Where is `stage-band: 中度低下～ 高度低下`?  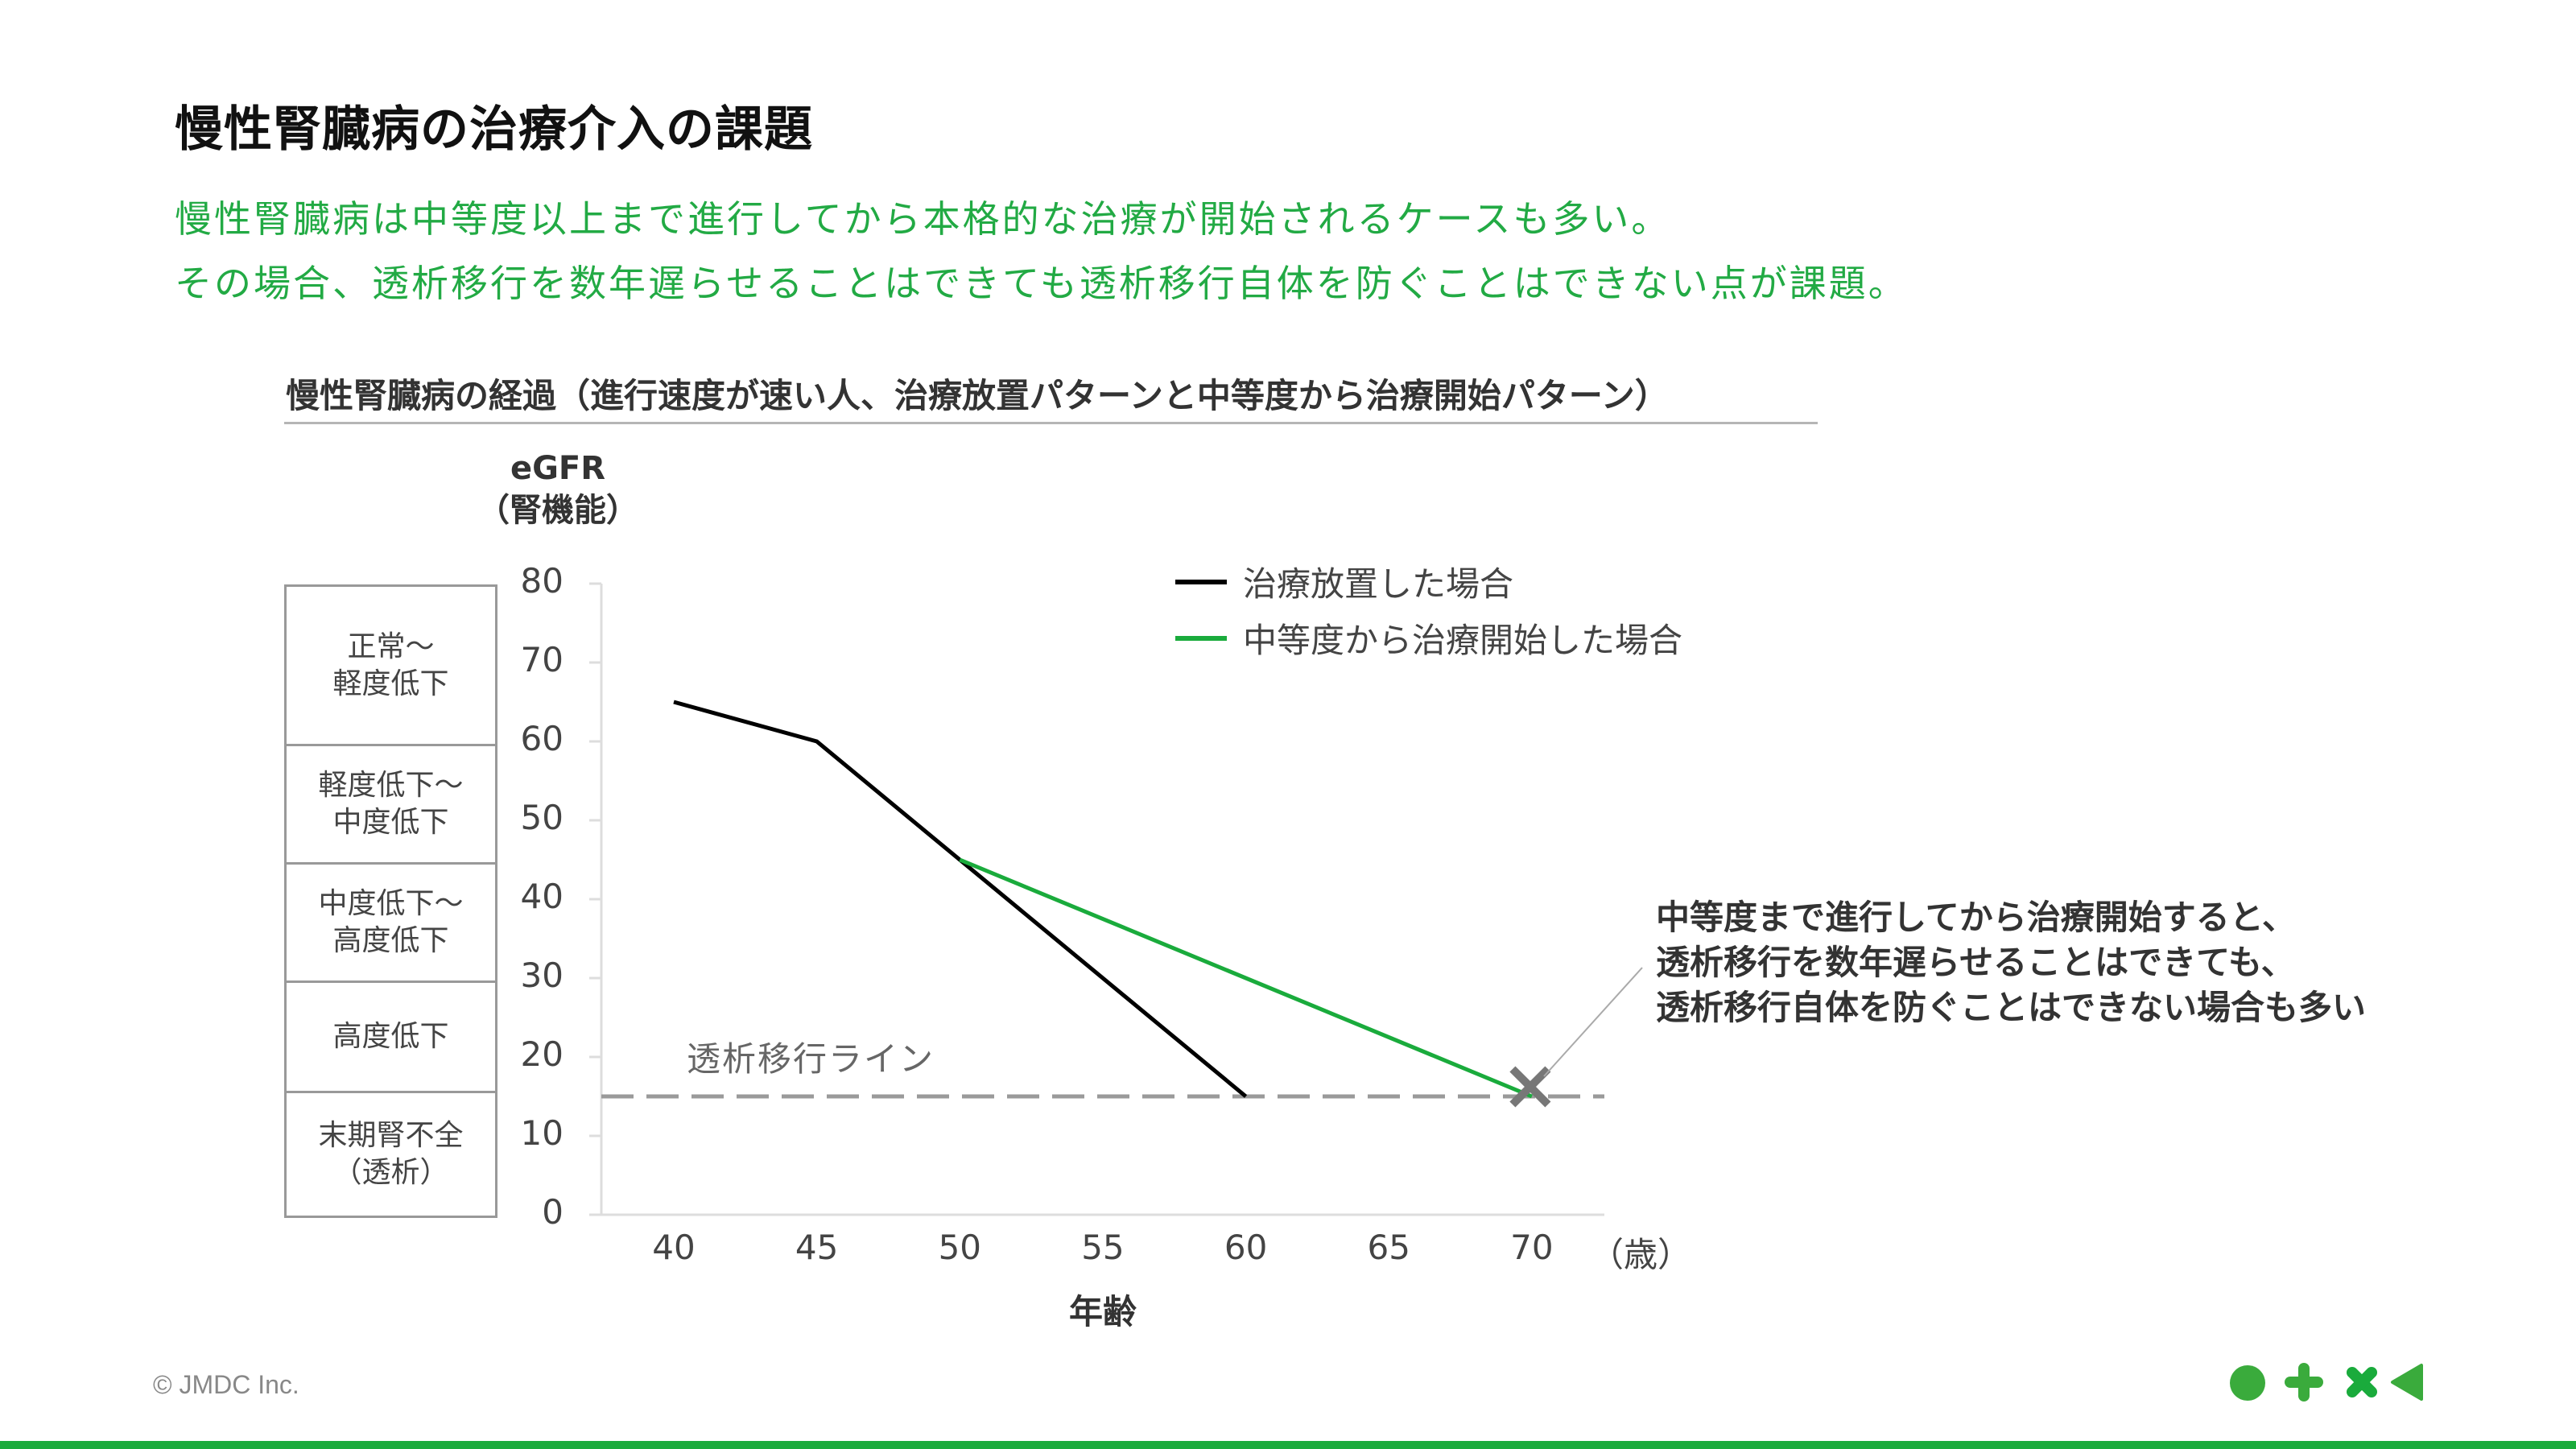 stage-band: 中度低下～ 高度低下 is located at coordinates (390, 923).